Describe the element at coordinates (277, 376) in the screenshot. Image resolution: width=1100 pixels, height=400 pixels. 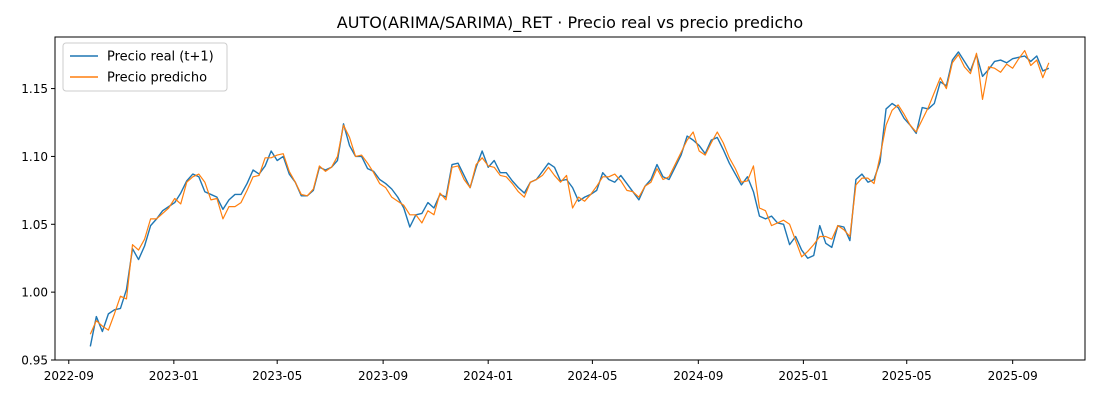
I see `x-tick-label: 2023-05` at that location.